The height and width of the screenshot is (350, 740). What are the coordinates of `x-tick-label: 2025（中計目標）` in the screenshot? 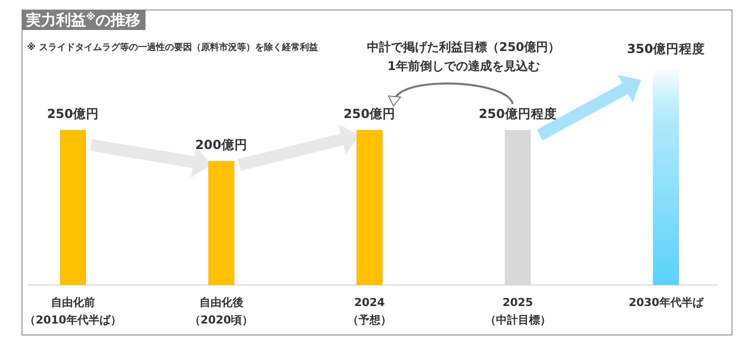 It's located at (517, 311).